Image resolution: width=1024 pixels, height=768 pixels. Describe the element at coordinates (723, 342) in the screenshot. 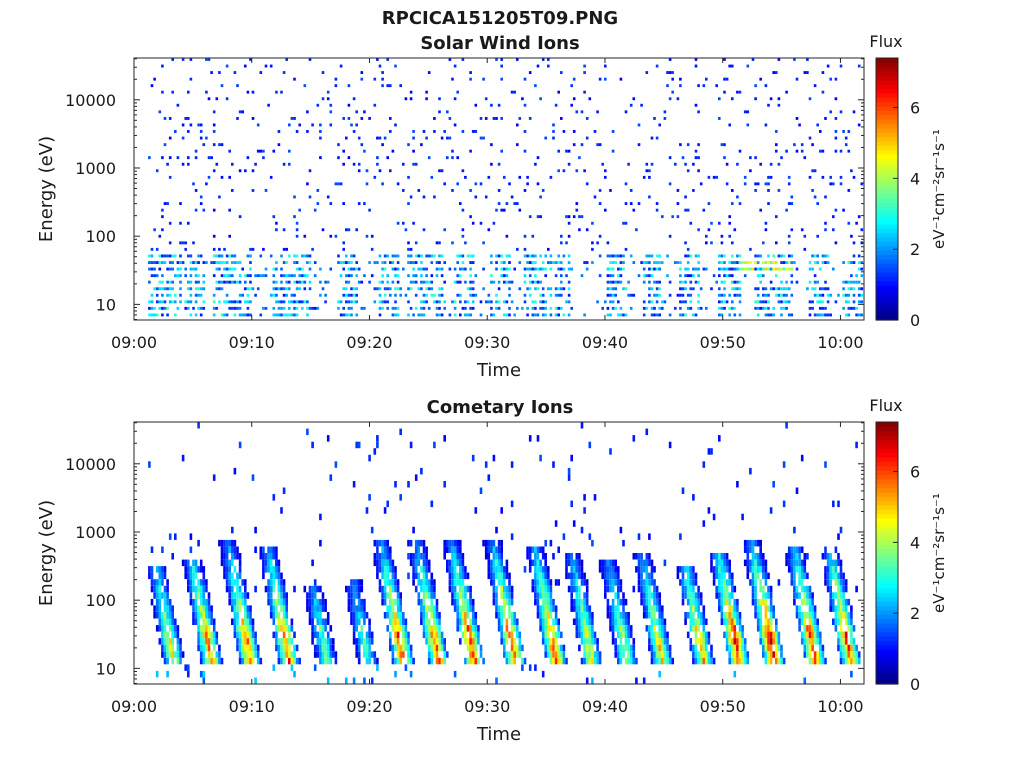

I see `x-tick-label: 09:50` at that location.